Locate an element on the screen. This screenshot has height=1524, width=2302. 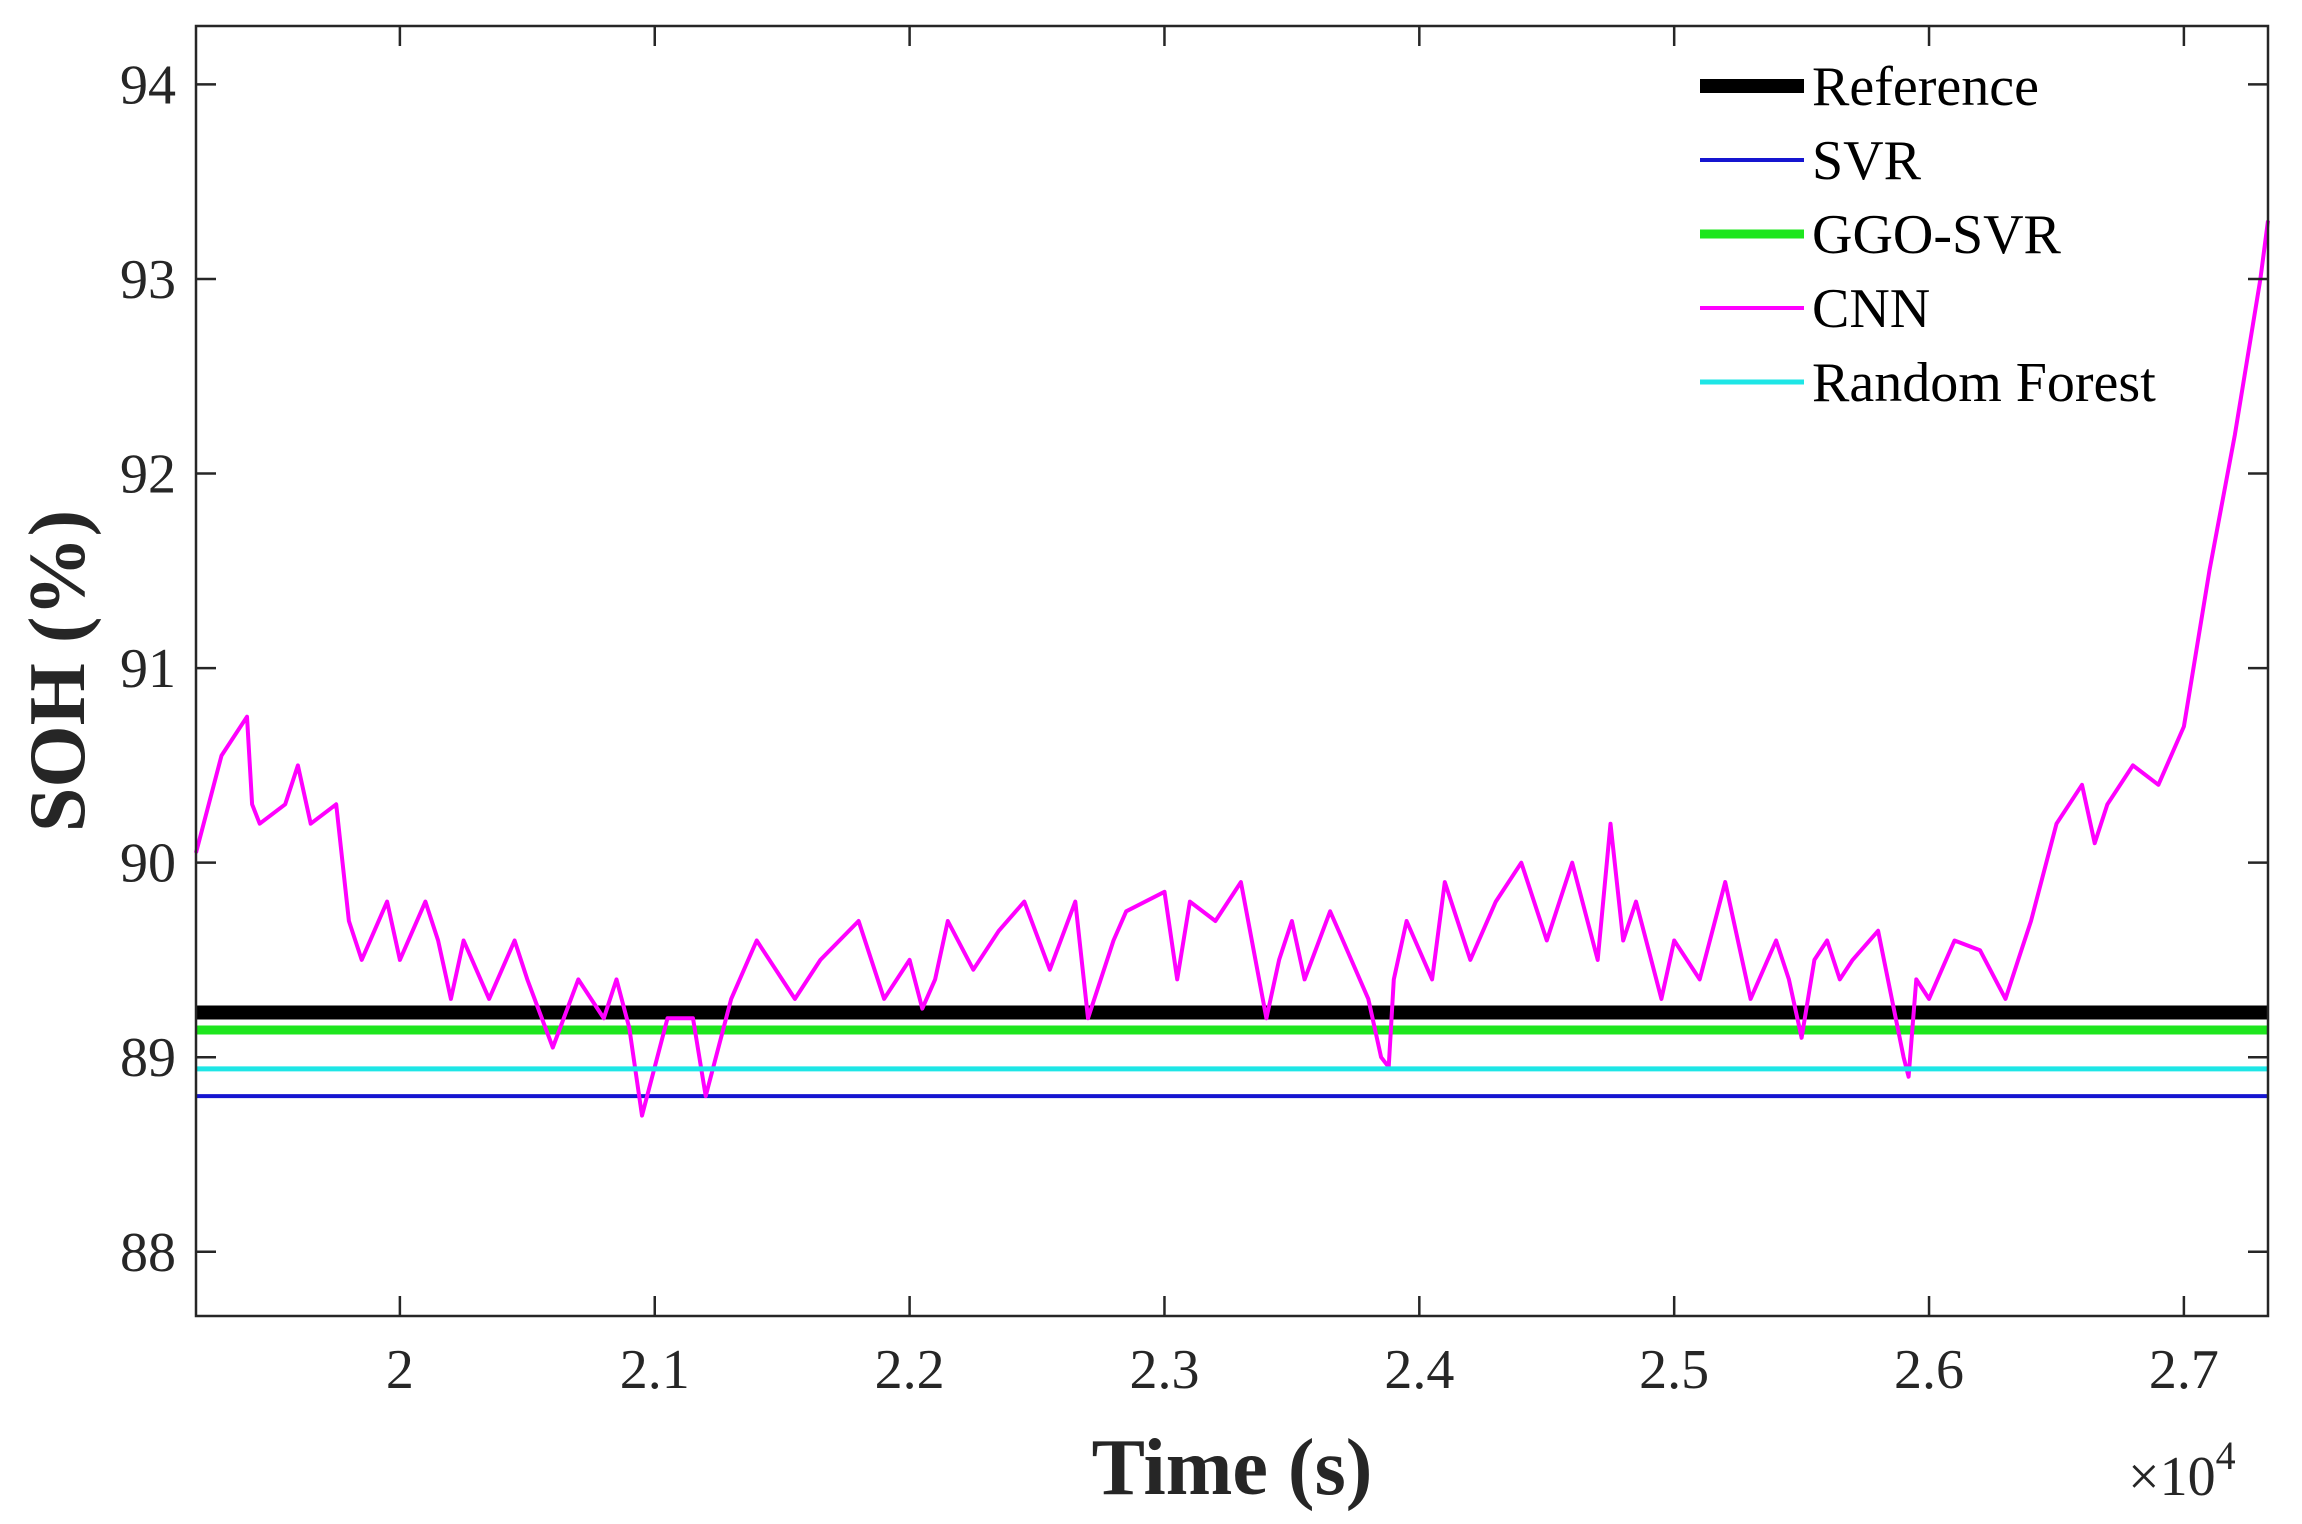
x-tick-label: 2.1 is located at coordinates (655, 1370).